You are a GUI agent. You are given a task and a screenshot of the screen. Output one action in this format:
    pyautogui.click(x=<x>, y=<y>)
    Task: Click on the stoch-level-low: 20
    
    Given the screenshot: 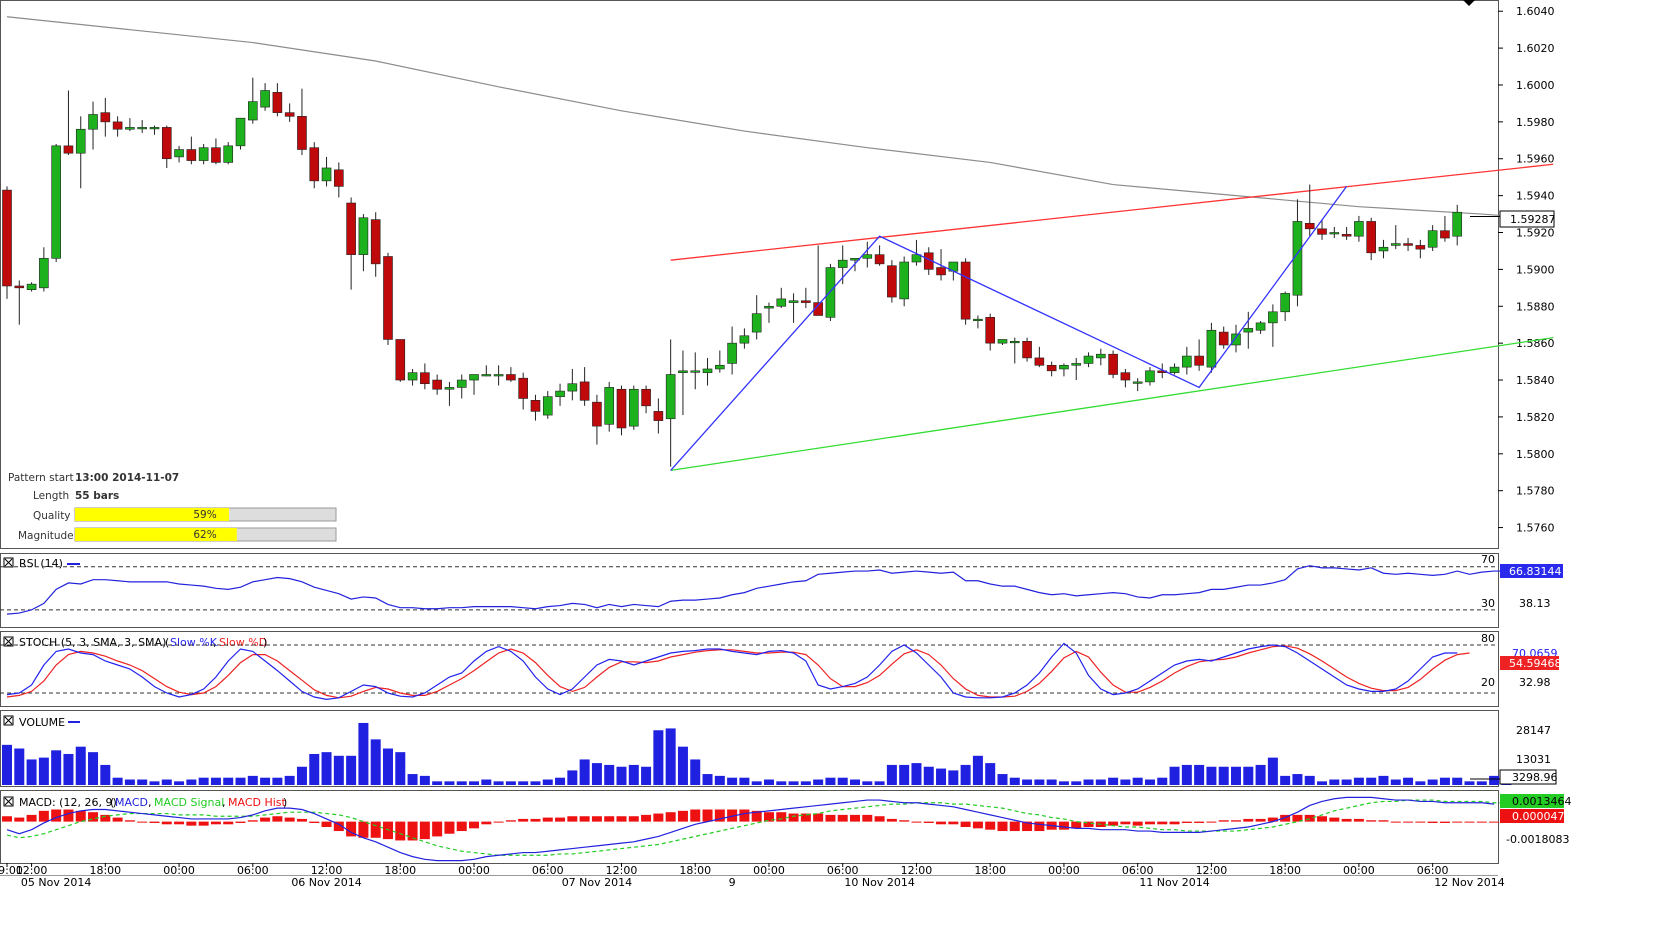 What is the action you would take?
    pyautogui.click(x=1488, y=682)
    